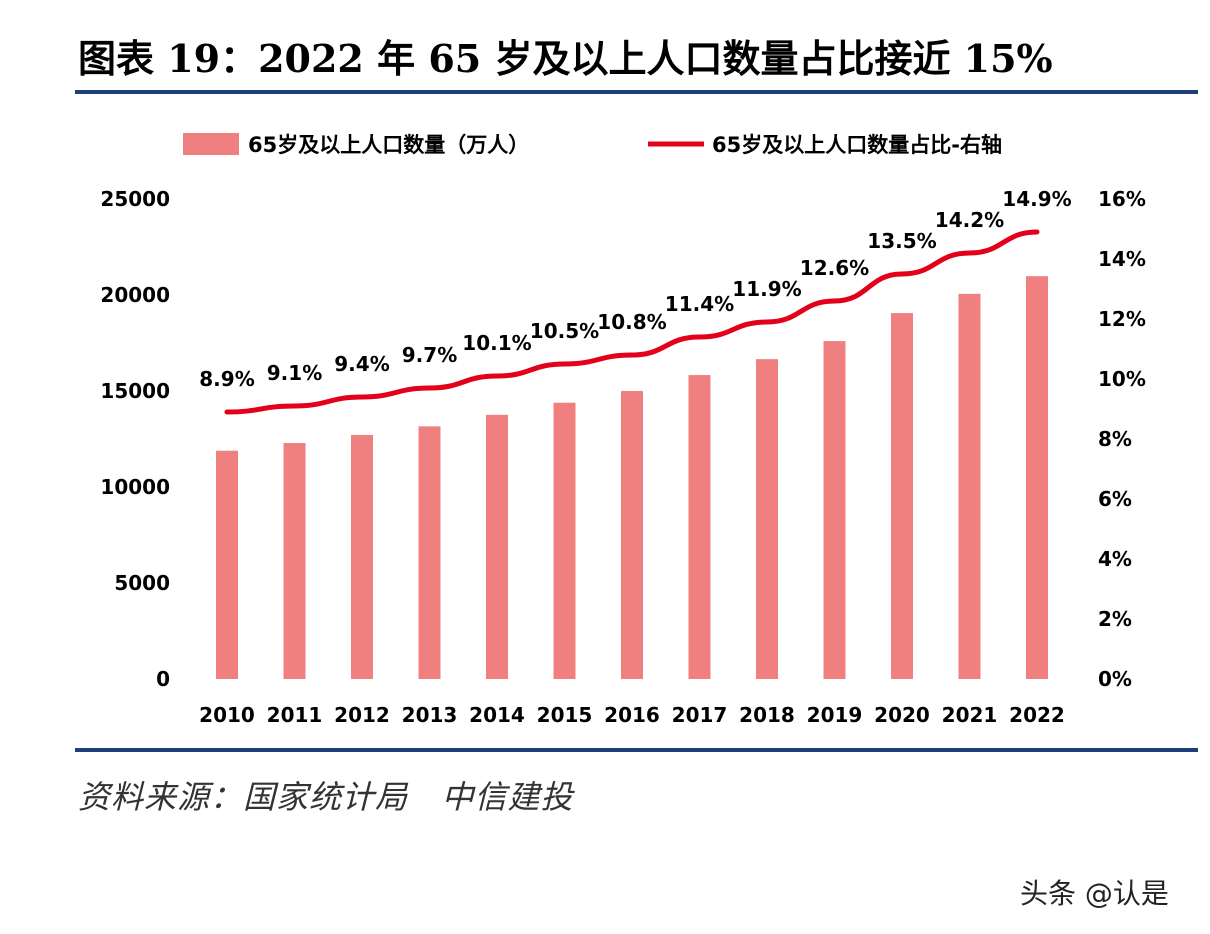 The height and width of the screenshot is (934, 1210). I want to click on data-label-2011: 9.1%, so click(294, 373).